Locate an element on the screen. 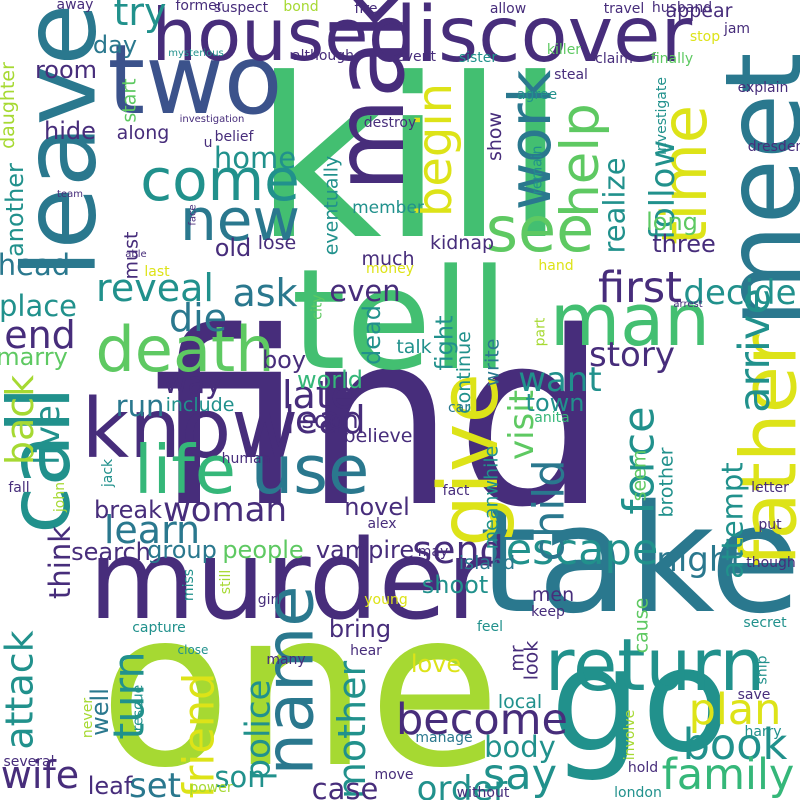 Image resolution: width=800 pixels, height=800 pixels. word-leaf: leaf is located at coordinates (110, 786).